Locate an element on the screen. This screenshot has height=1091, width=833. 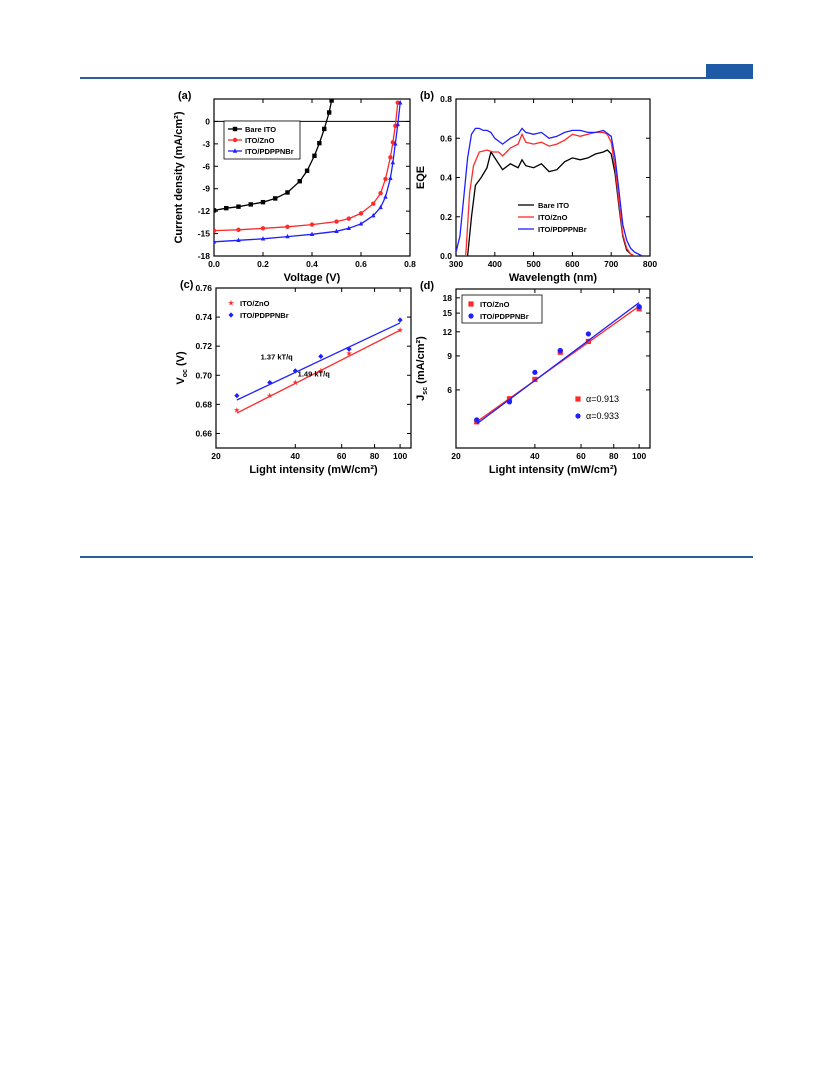
x-tick-label: 20 is located at coordinates (456, 456).